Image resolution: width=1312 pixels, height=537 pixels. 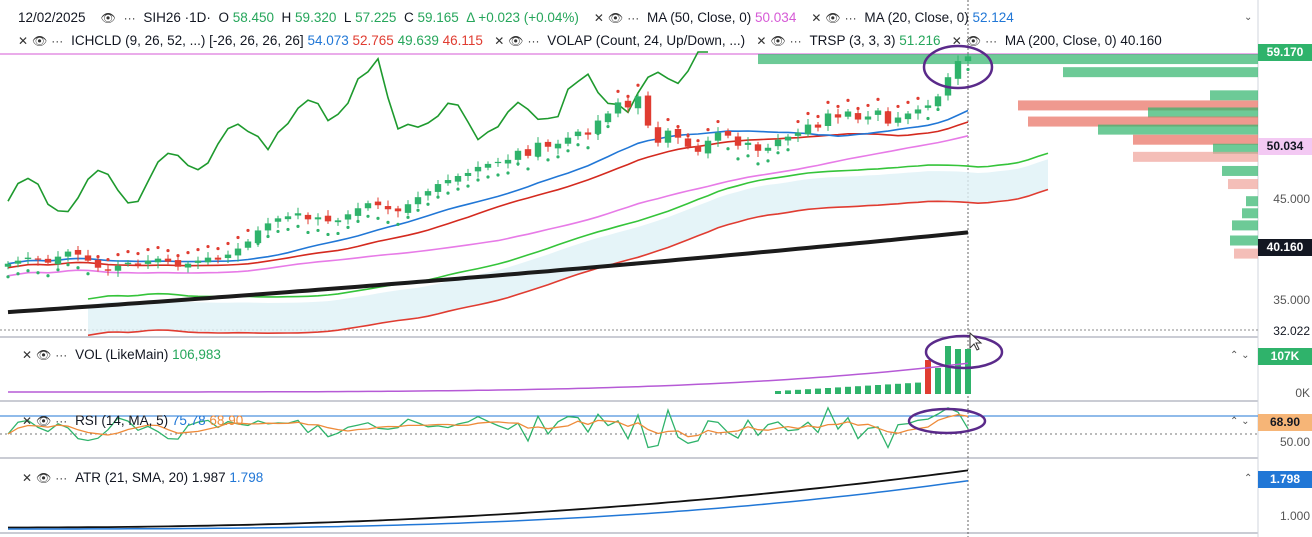 What do you see at coordinates (916, 17) in the screenshot?
I see `ma20-label: MA (20, Close, 0)` at bounding box center [916, 17].